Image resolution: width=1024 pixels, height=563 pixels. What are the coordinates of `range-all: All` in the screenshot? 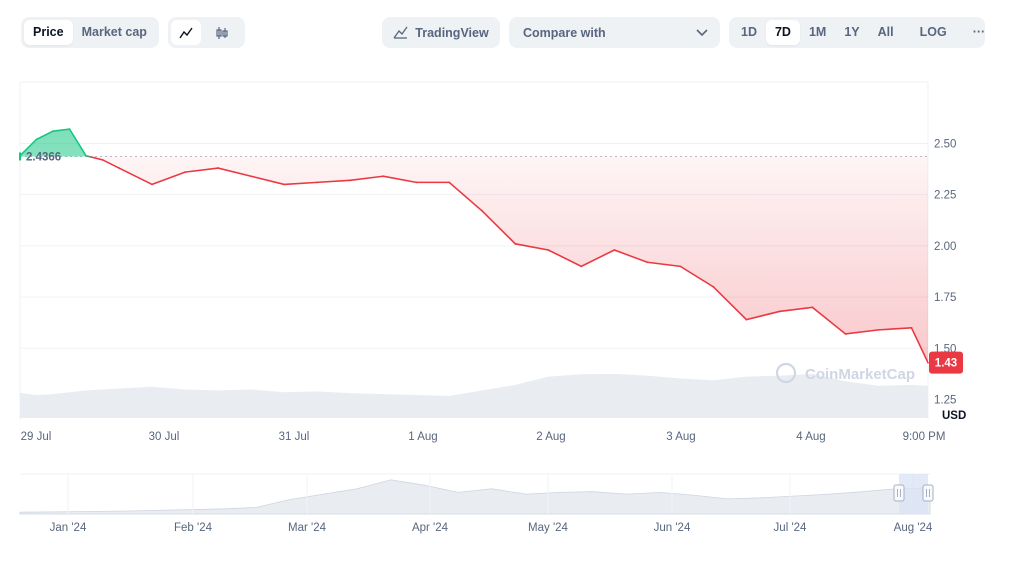 It's located at (885, 32).